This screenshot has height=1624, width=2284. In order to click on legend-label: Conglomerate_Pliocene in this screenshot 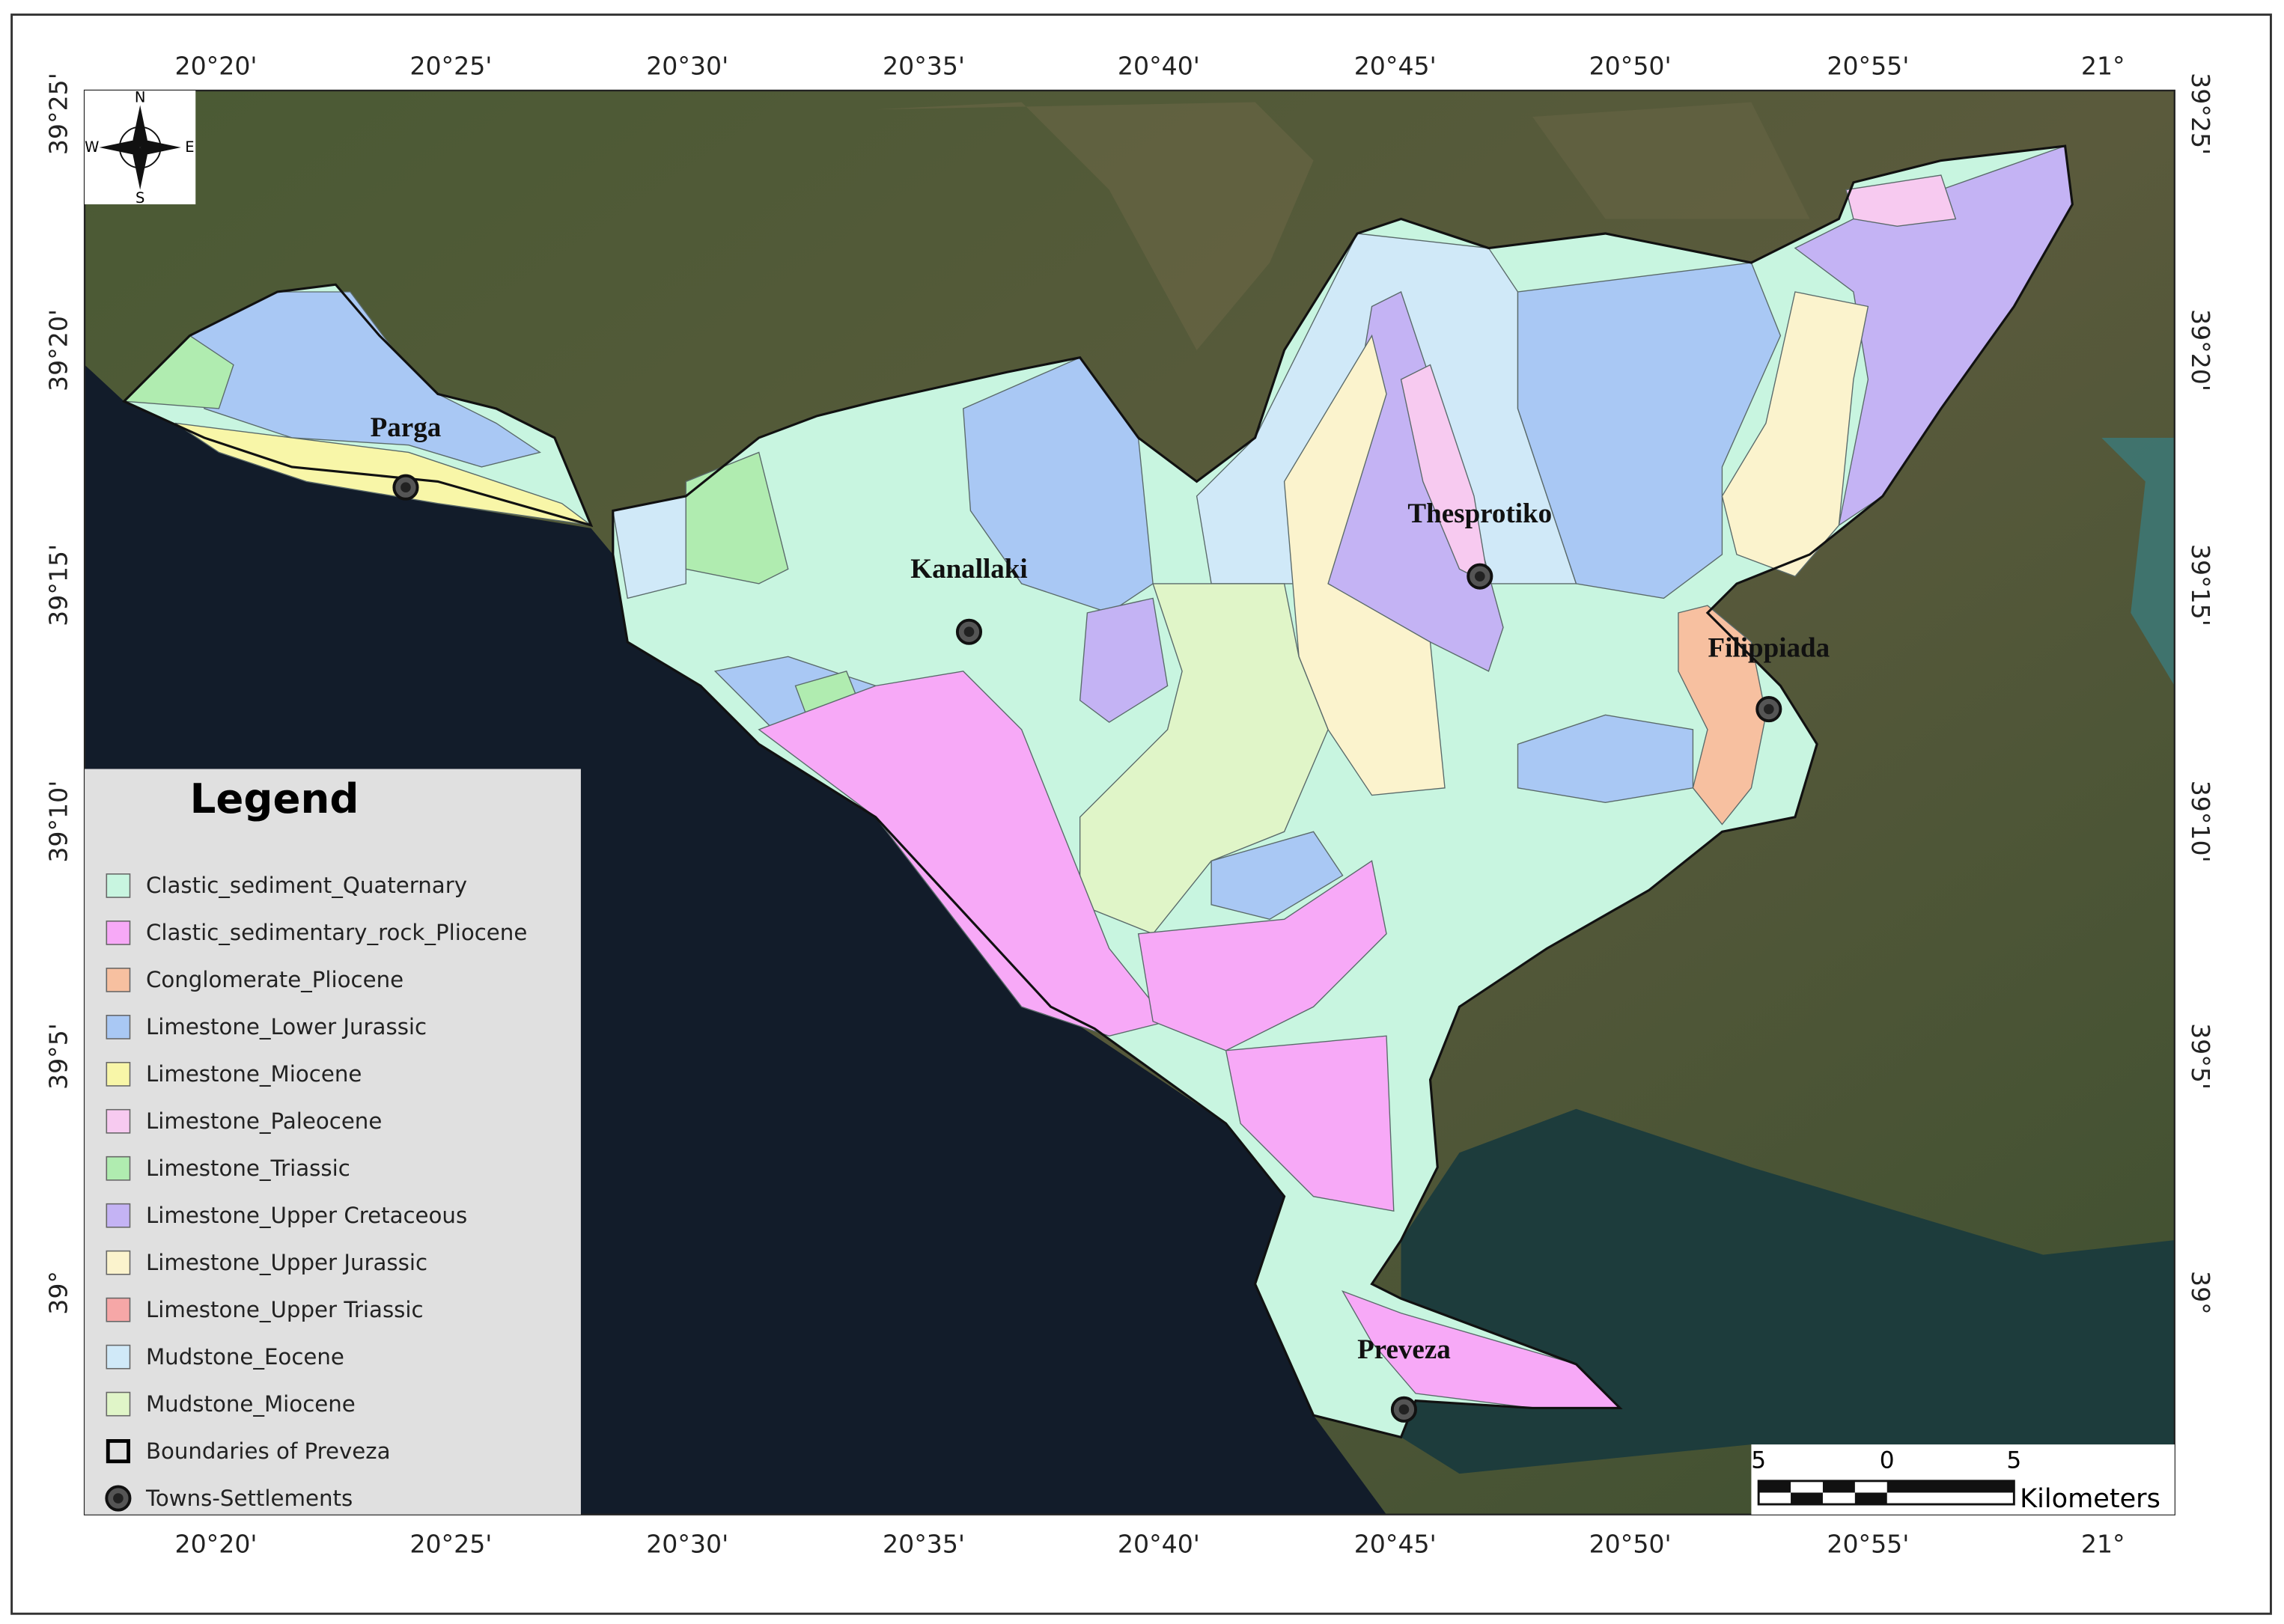, I will do `click(274, 980)`.